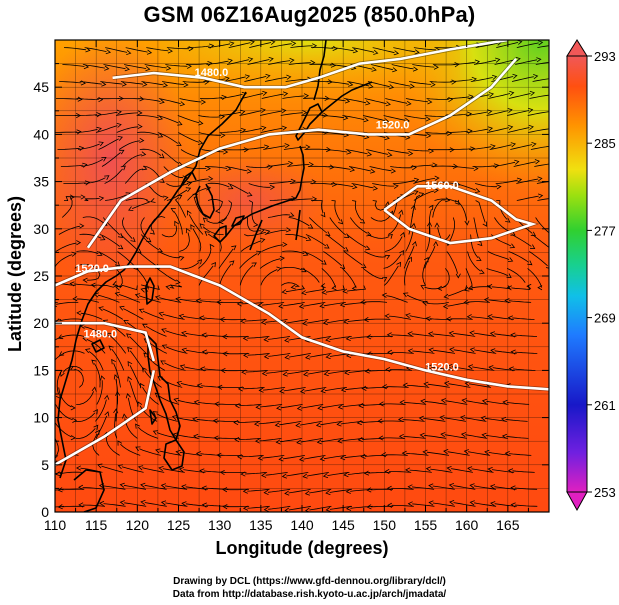 This screenshot has width=619, height=605. What do you see at coordinates (442, 186) in the screenshot?
I see `contour-label: 1560.0` at bounding box center [442, 186].